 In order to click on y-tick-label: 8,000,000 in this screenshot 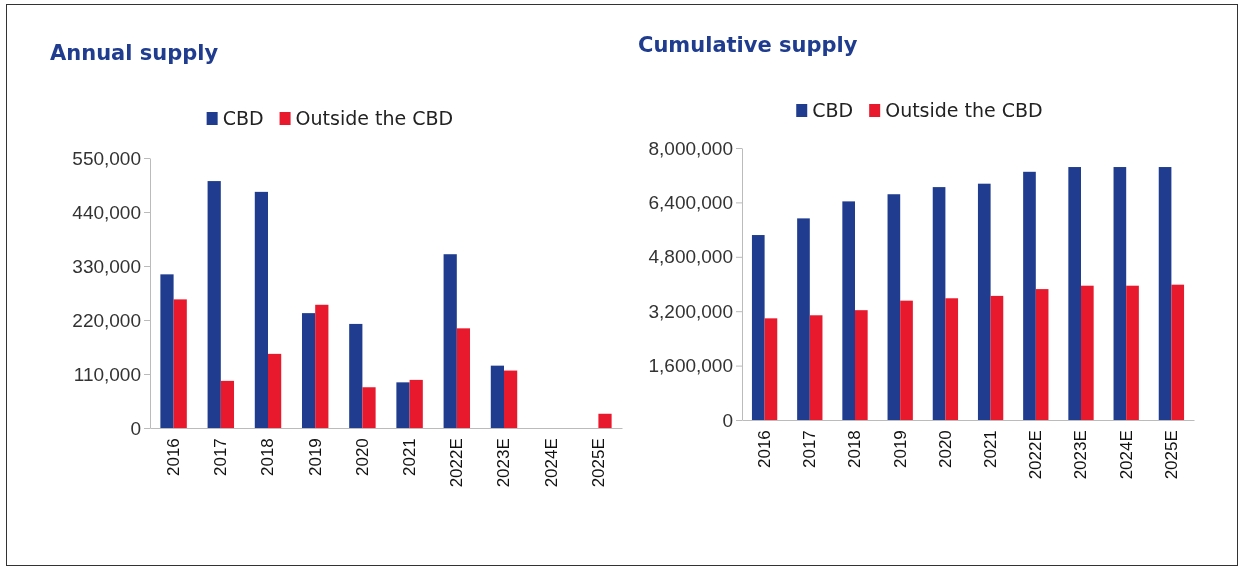, I will do `click(690, 148)`.